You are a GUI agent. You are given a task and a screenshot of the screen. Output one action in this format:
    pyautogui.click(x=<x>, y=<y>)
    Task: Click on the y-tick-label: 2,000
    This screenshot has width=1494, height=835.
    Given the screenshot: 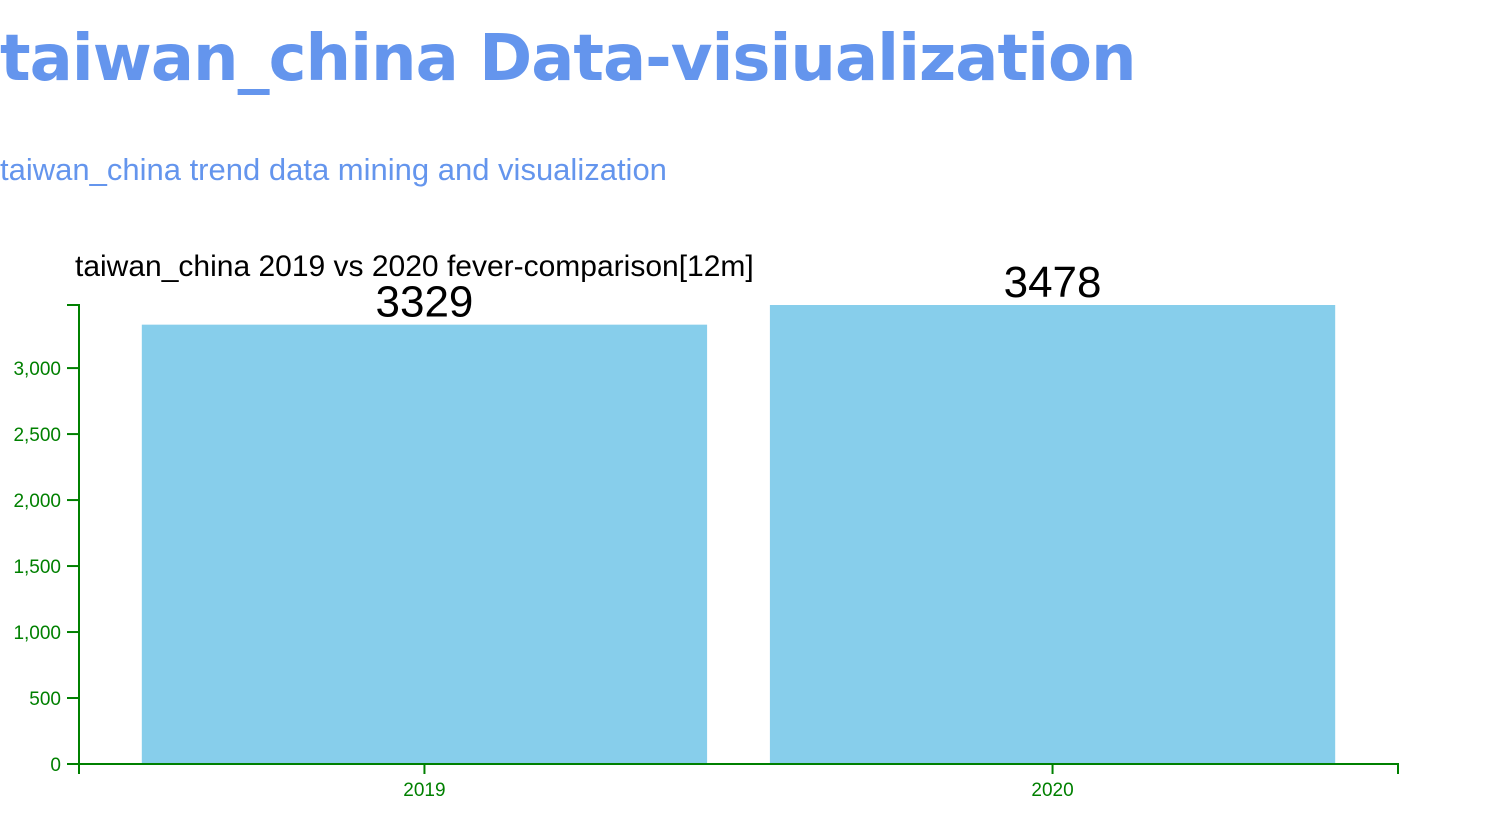 What is the action you would take?
    pyautogui.click(x=37, y=501)
    